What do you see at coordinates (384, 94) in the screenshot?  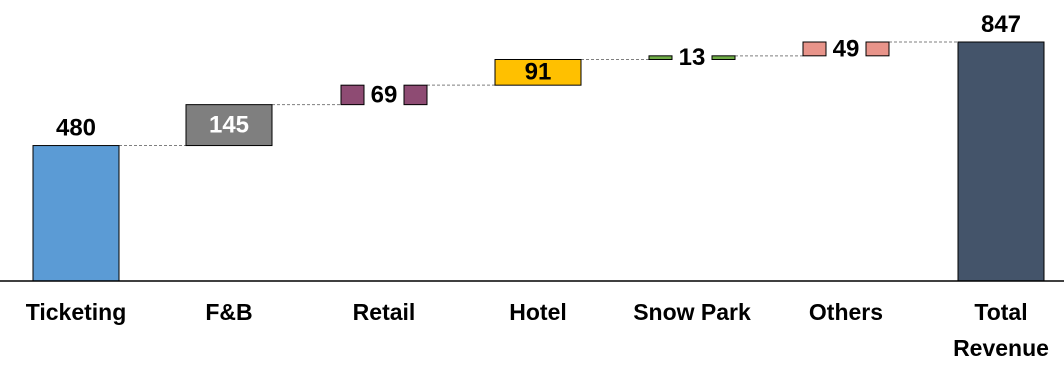 I see `data-label: 69` at bounding box center [384, 94].